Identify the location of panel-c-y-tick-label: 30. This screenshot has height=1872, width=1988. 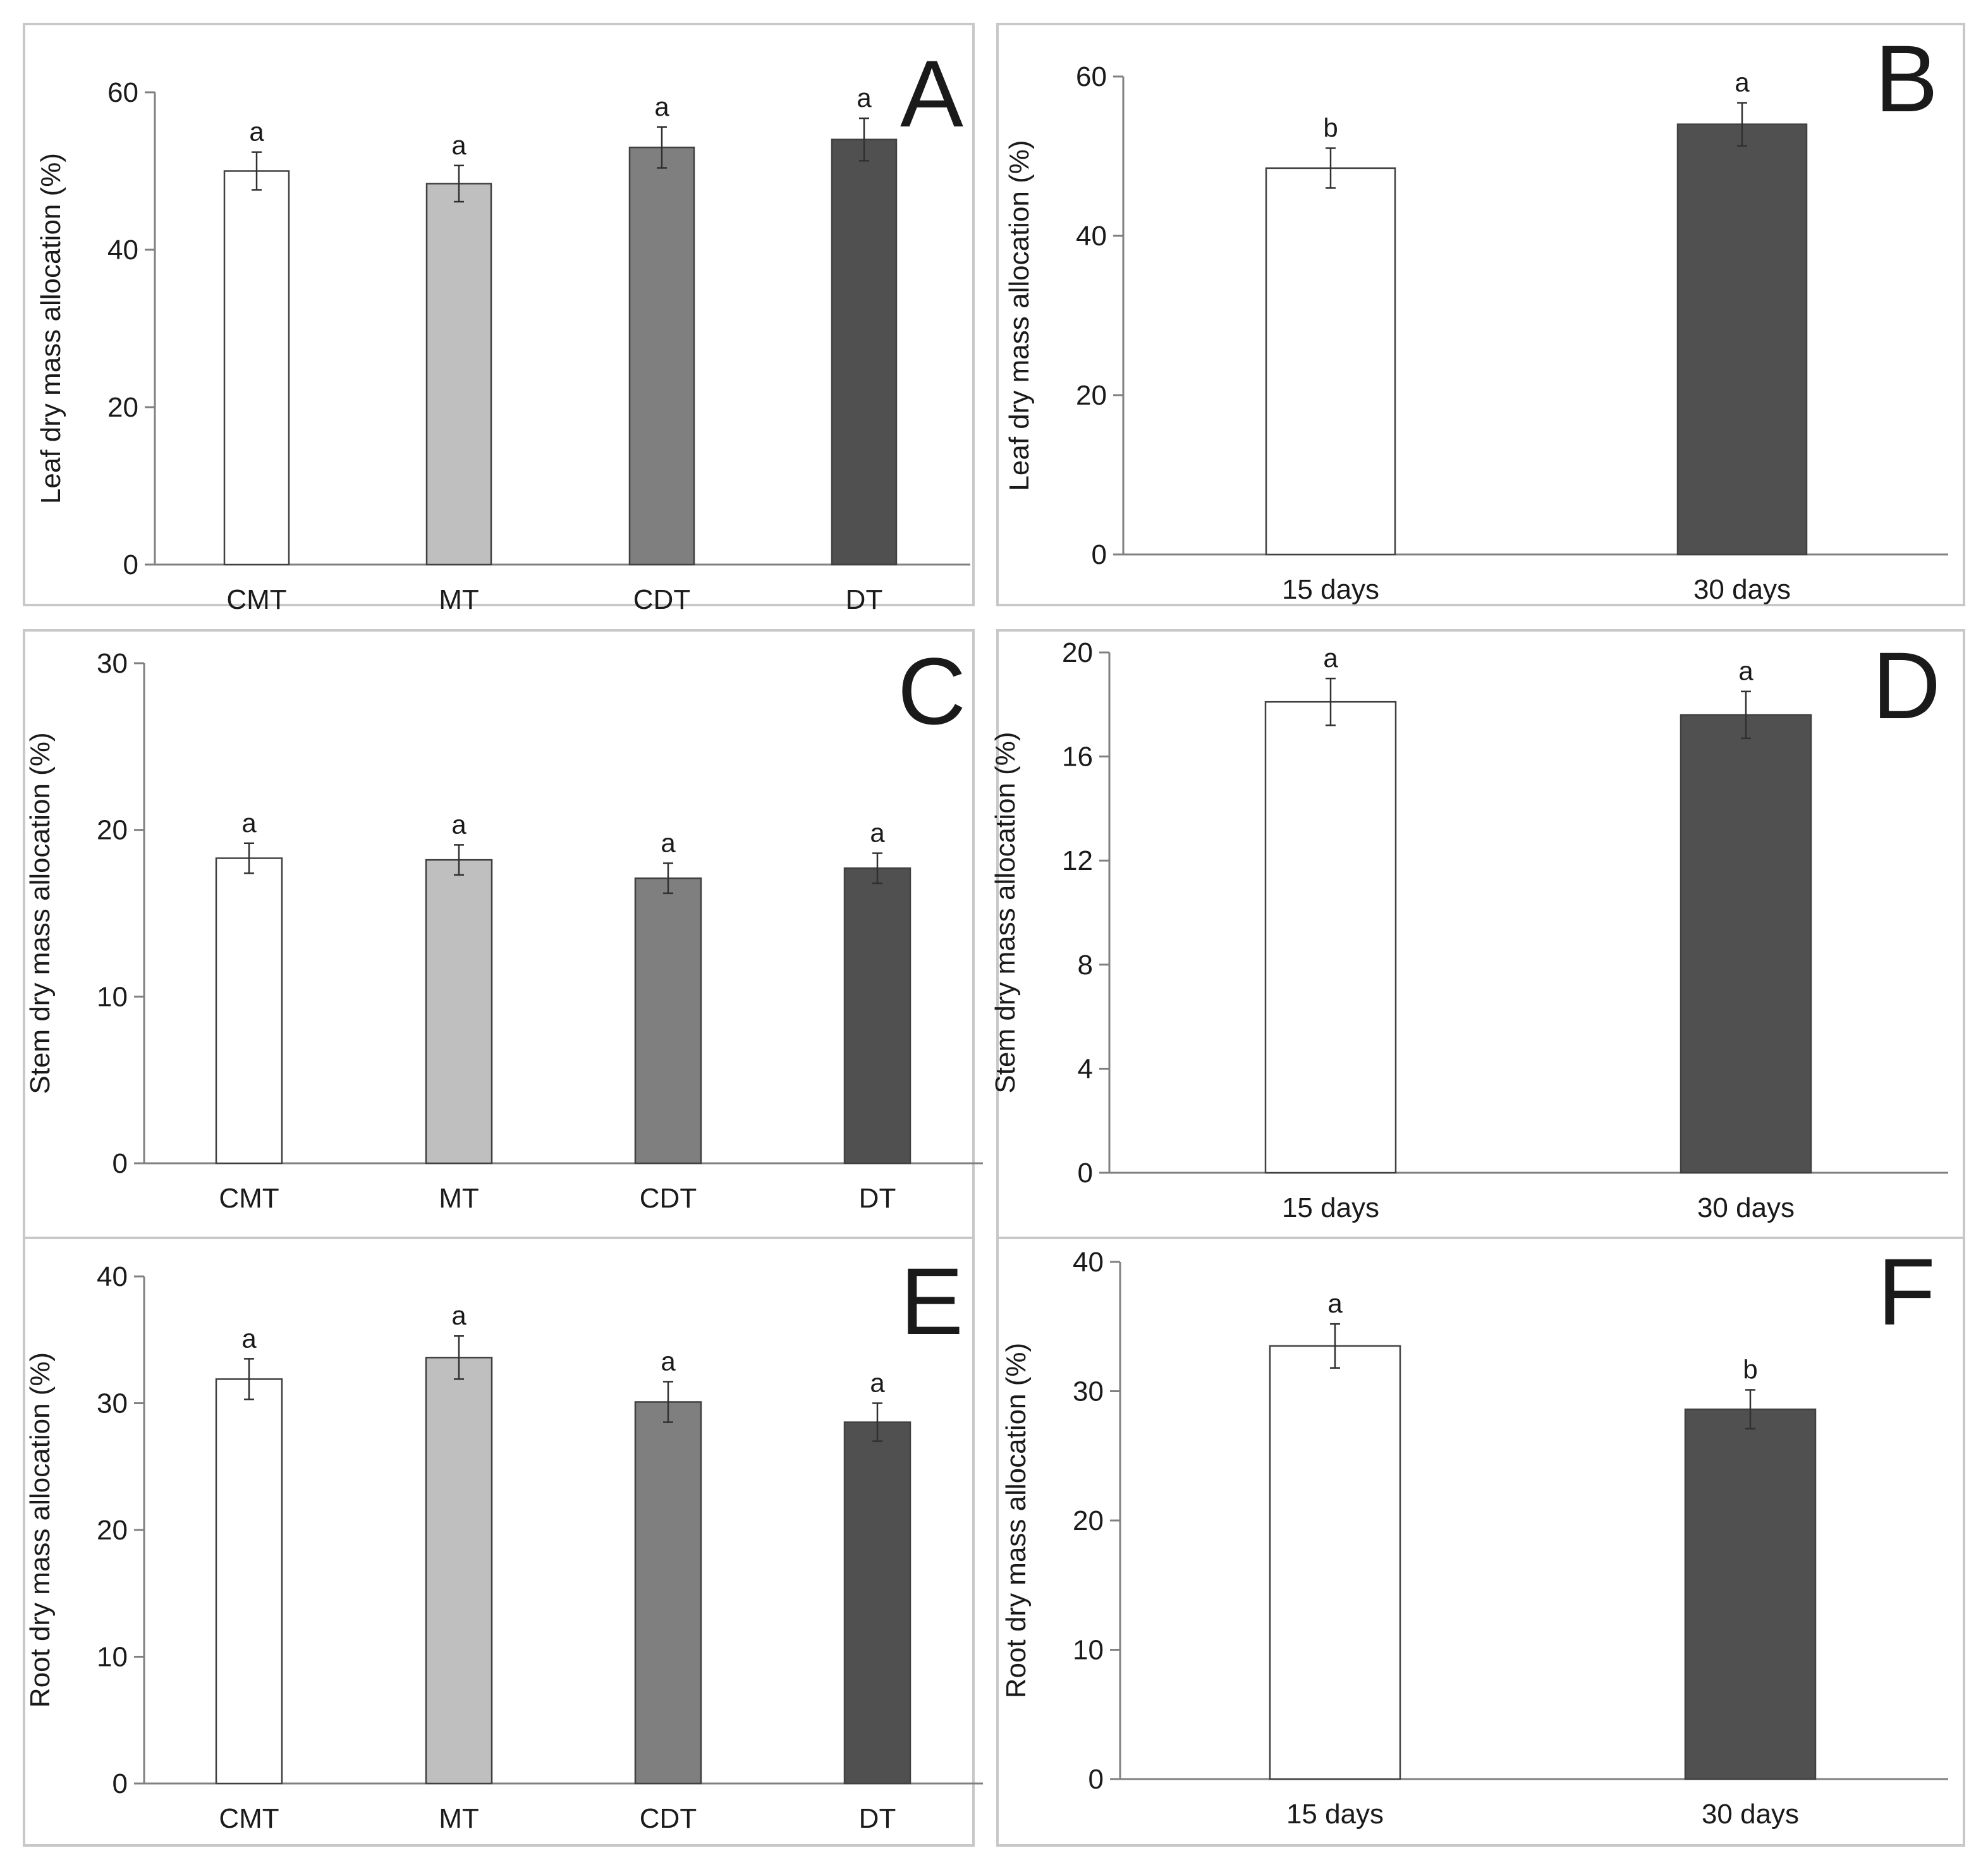
(112, 663).